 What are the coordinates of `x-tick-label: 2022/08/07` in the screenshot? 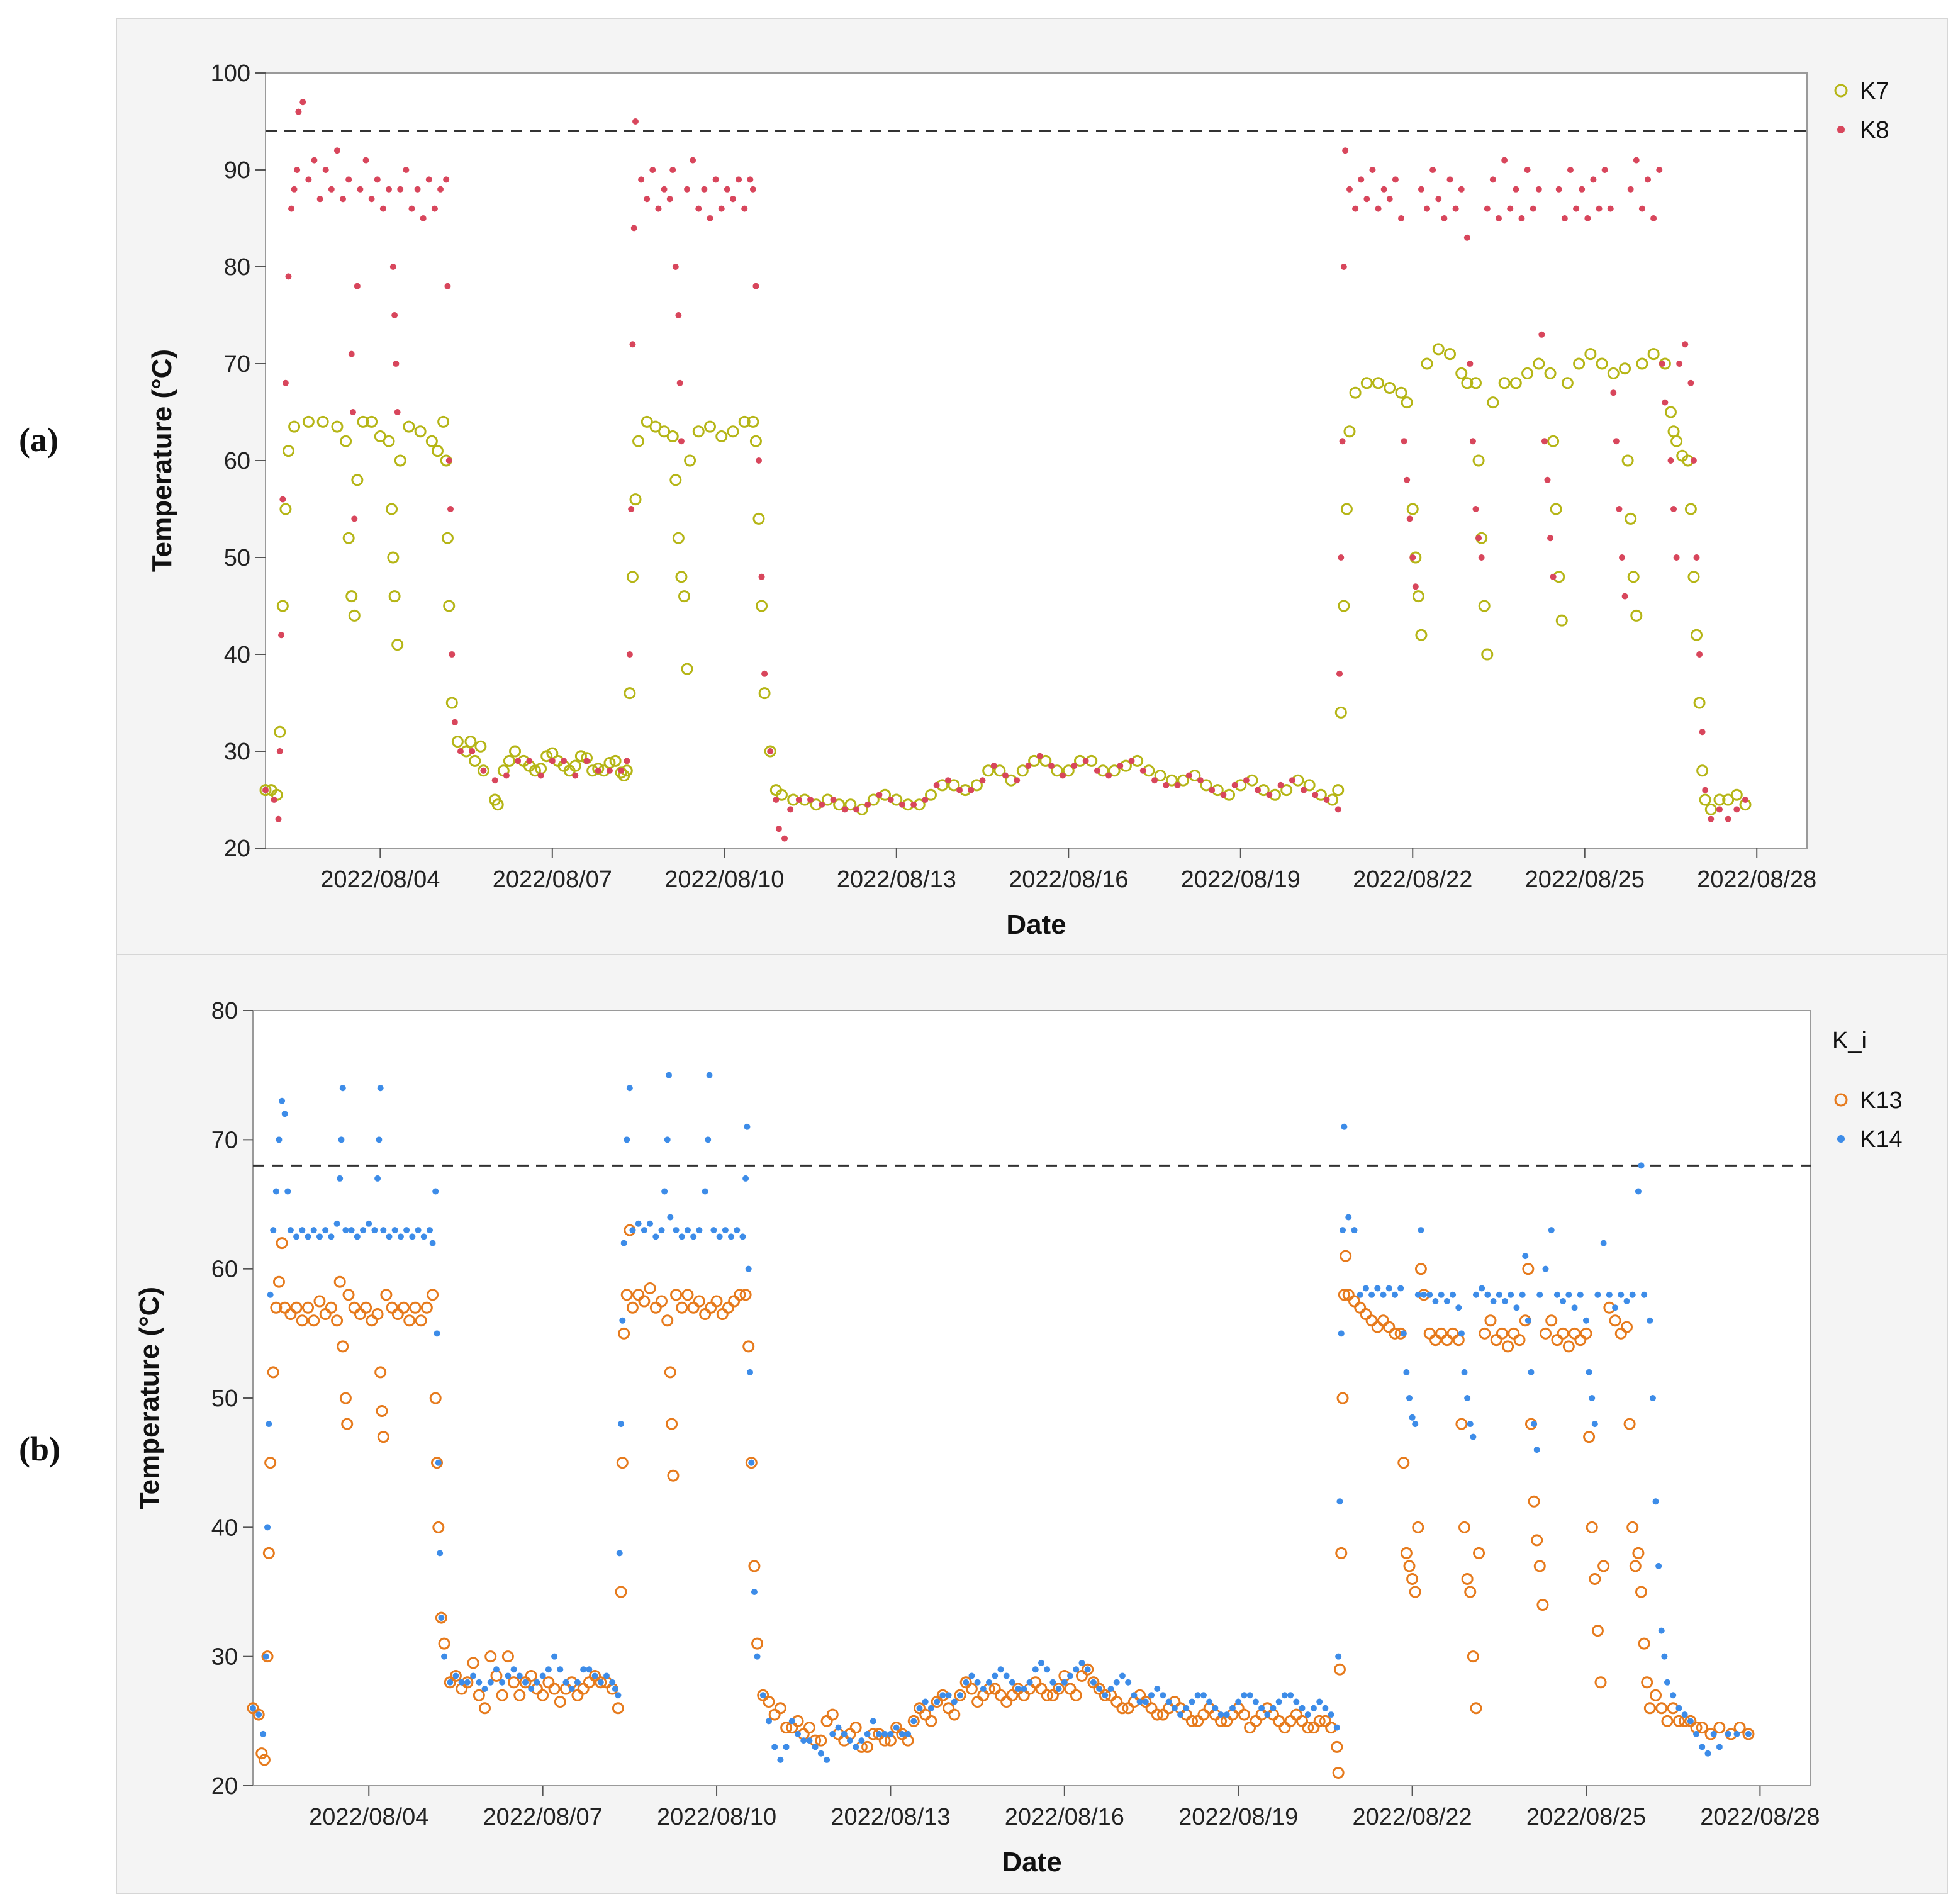 It's located at (552, 879).